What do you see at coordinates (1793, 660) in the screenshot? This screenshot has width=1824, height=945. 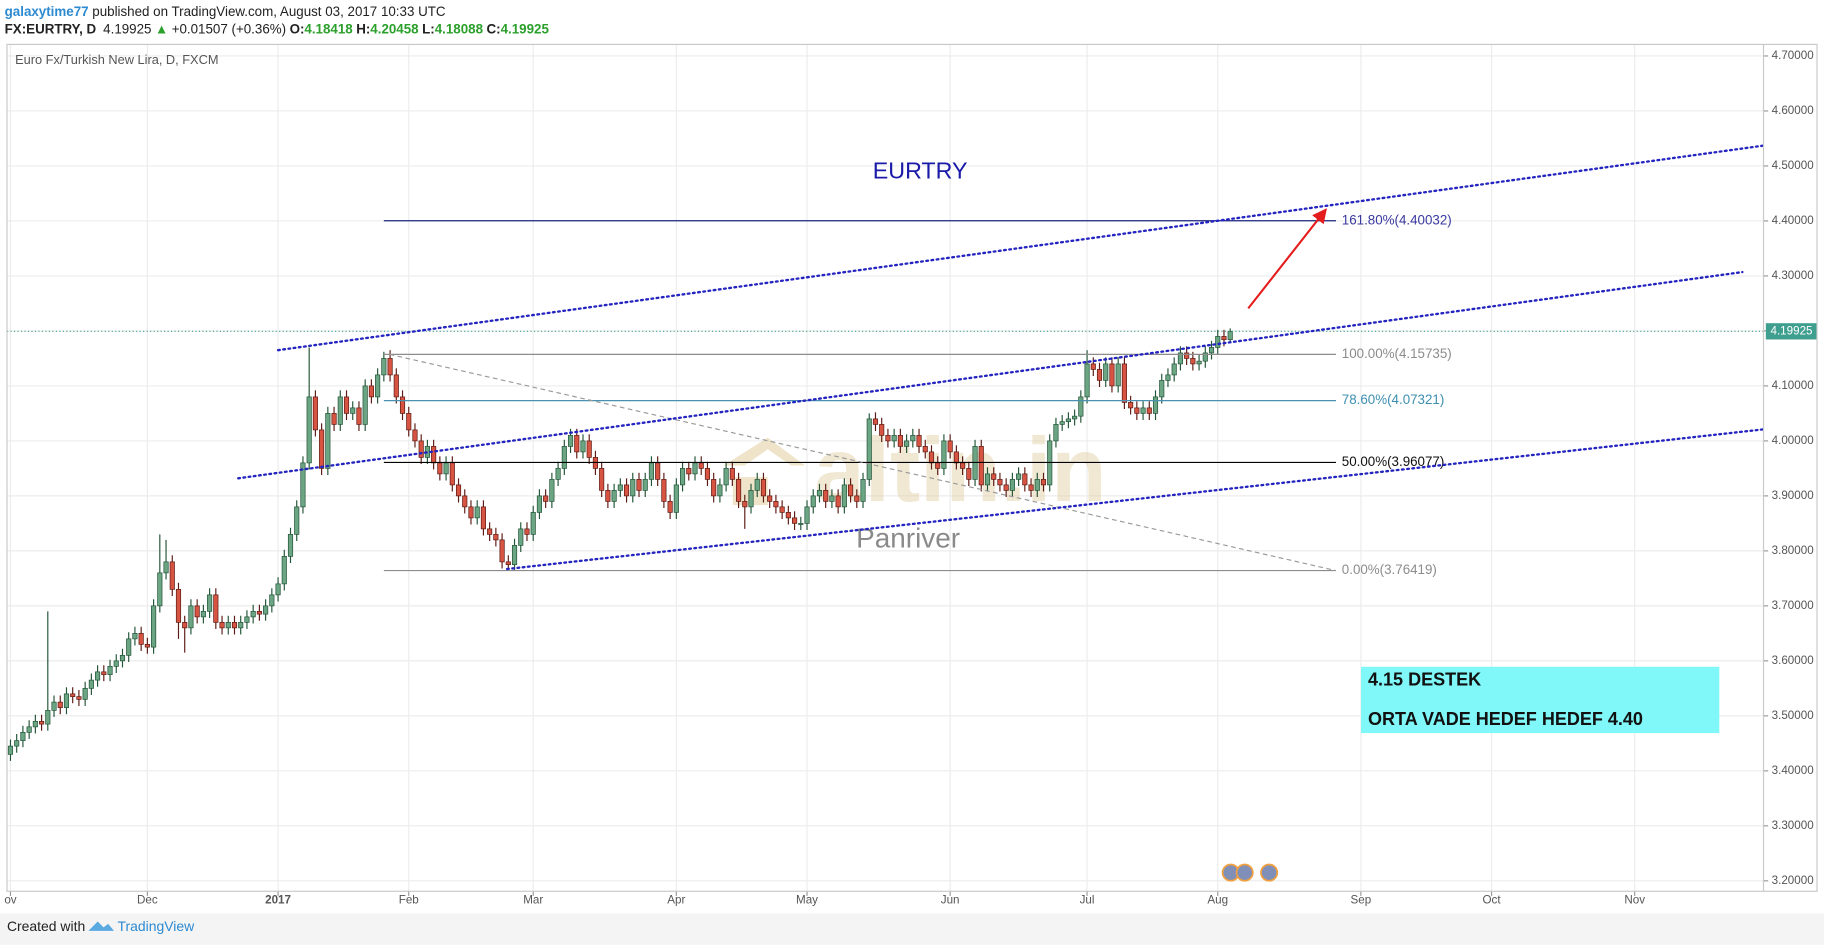 I see `y-tick-label: 3.60000` at bounding box center [1793, 660].